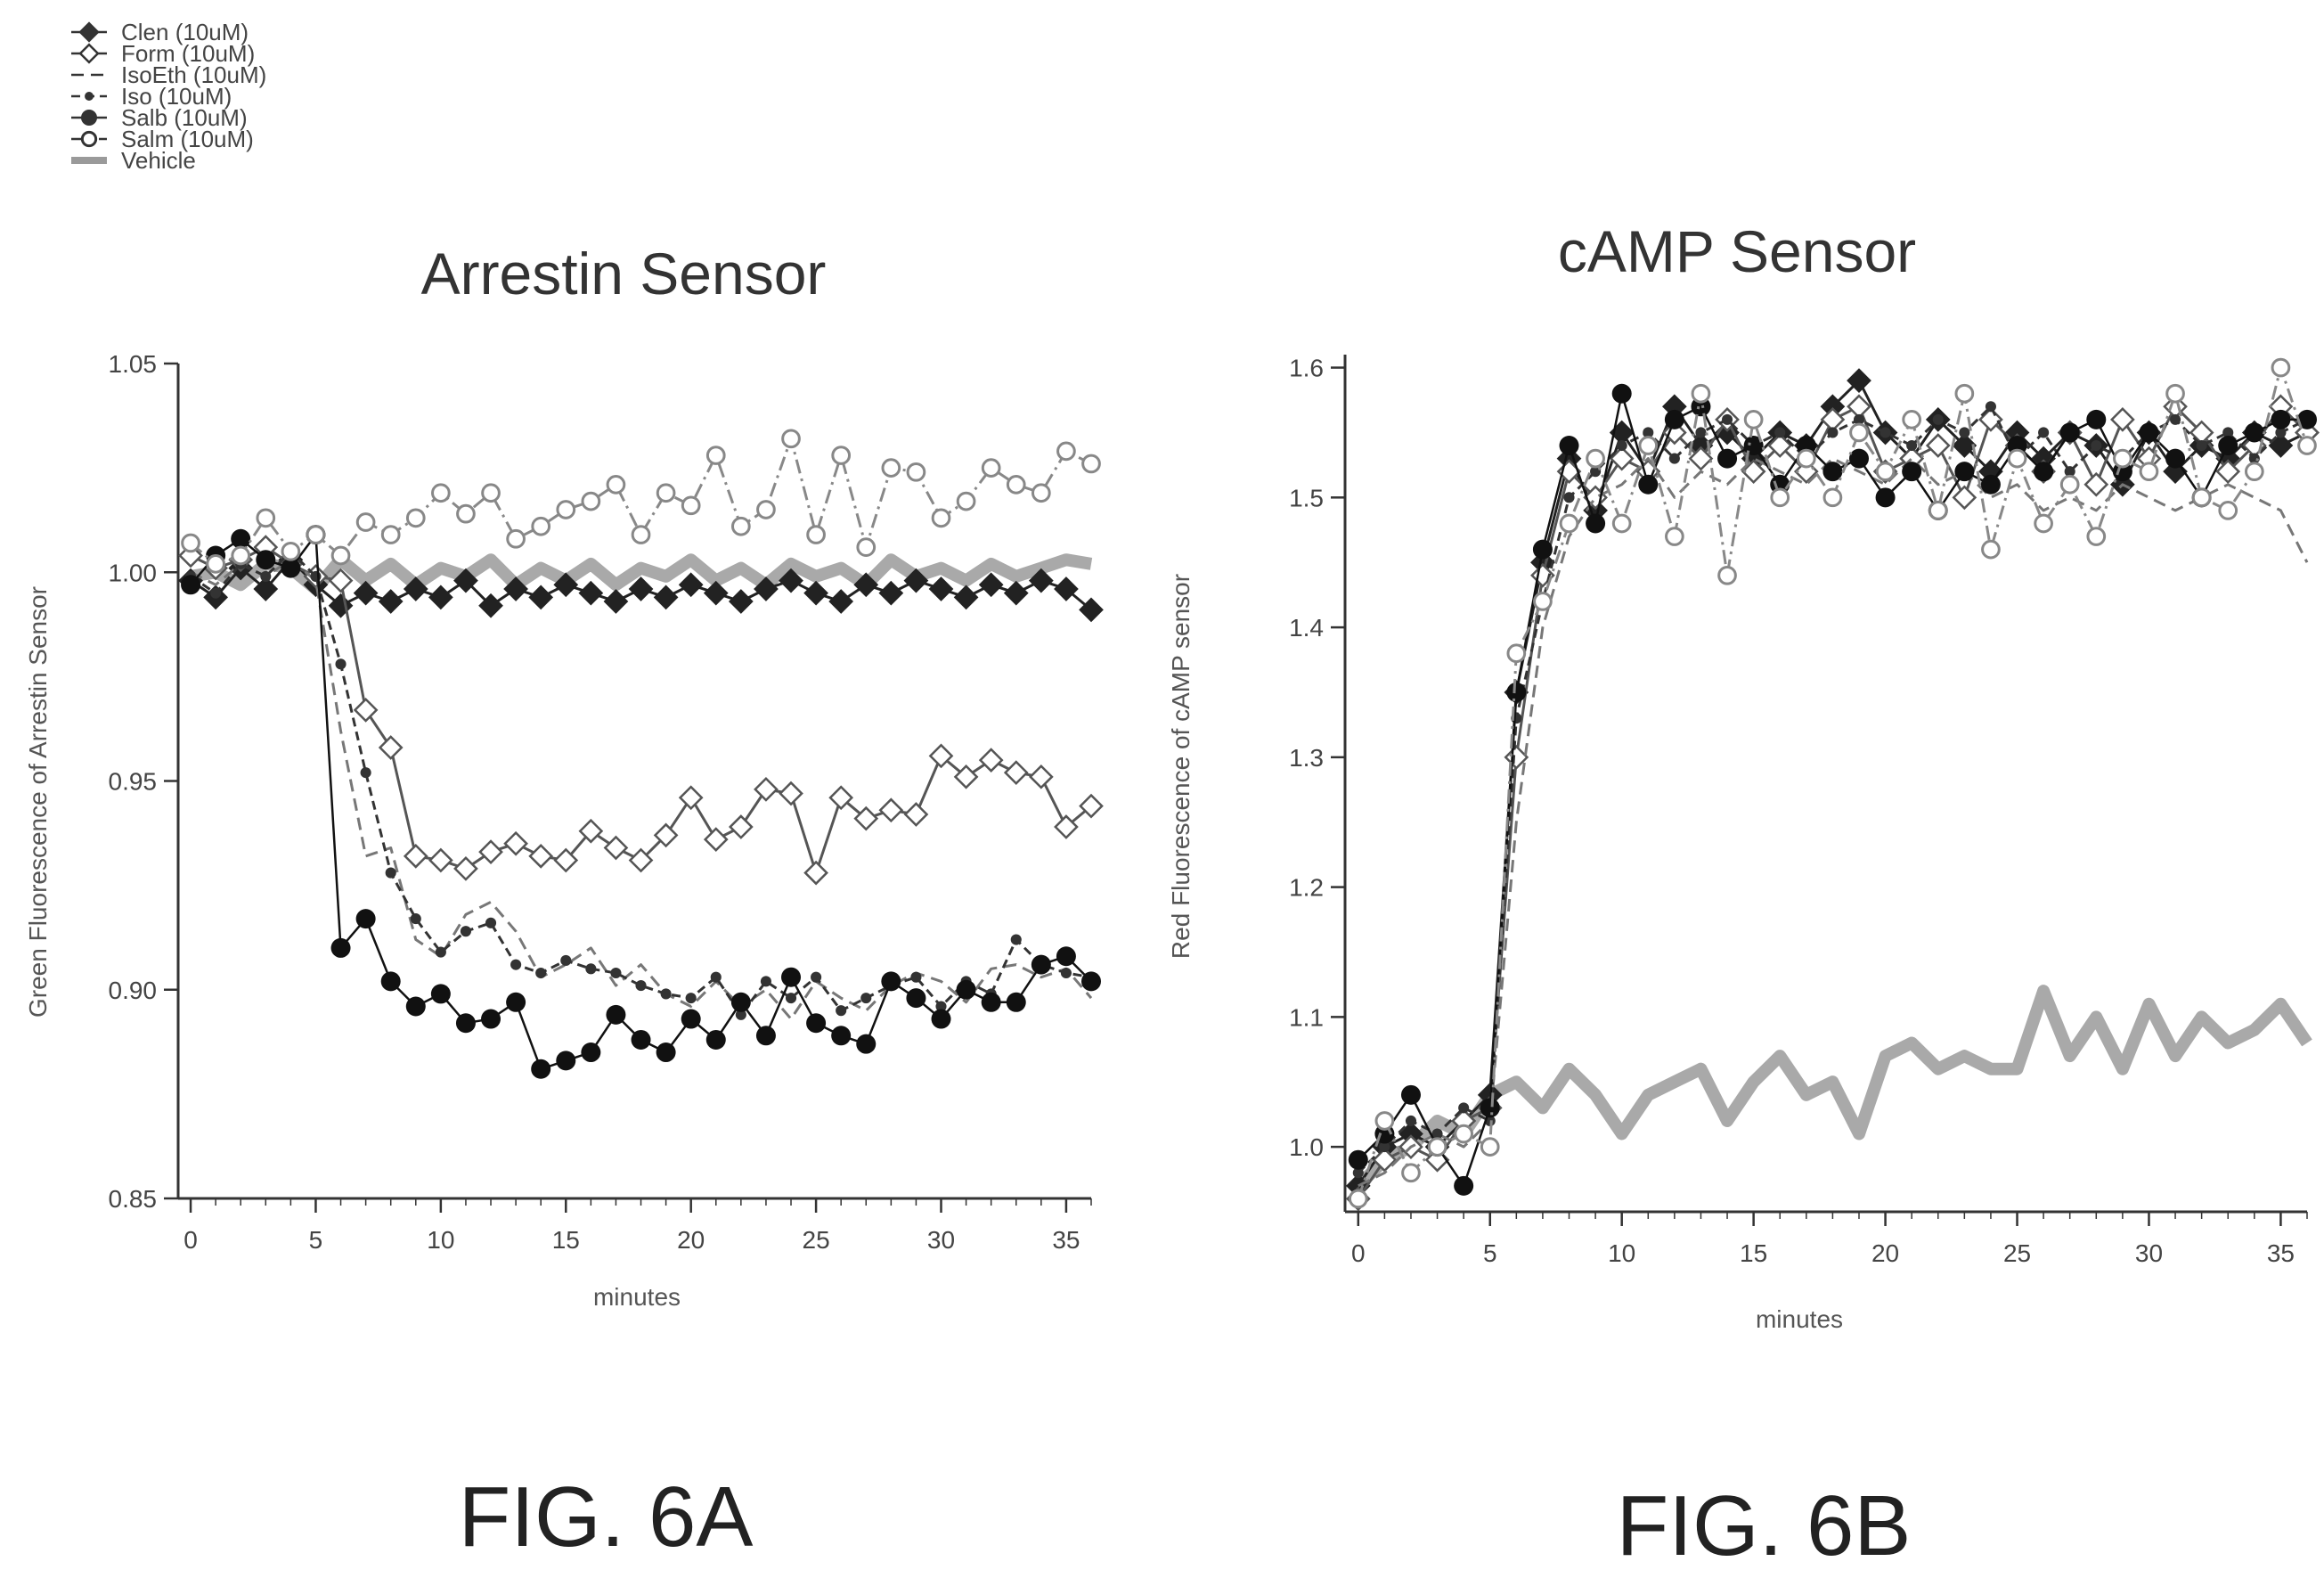 This screenshot has height=1578, width=2324. Describe the element at coordinates (1066, 1240) in the screenshot. I see `x-tick-label: 35` at that location.